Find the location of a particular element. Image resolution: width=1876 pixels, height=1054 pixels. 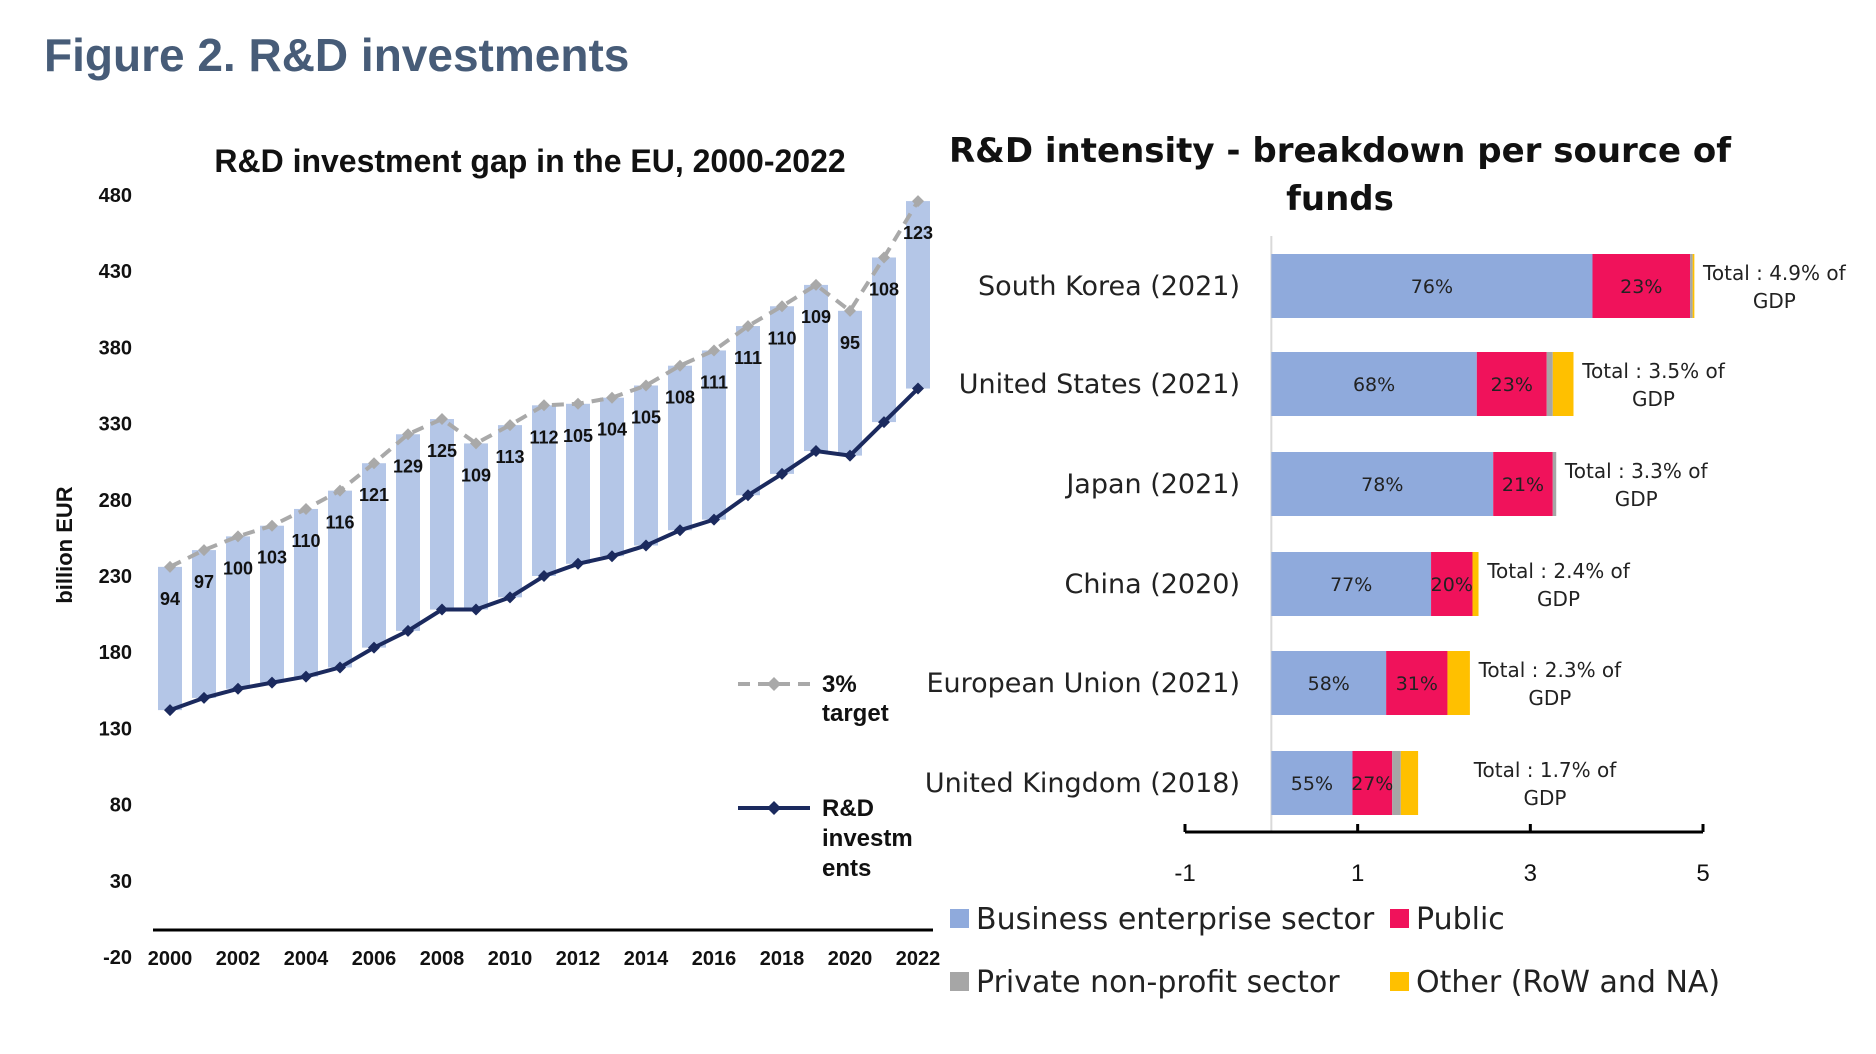

y-tick-label: 480 is located at coordinates (115, 196).